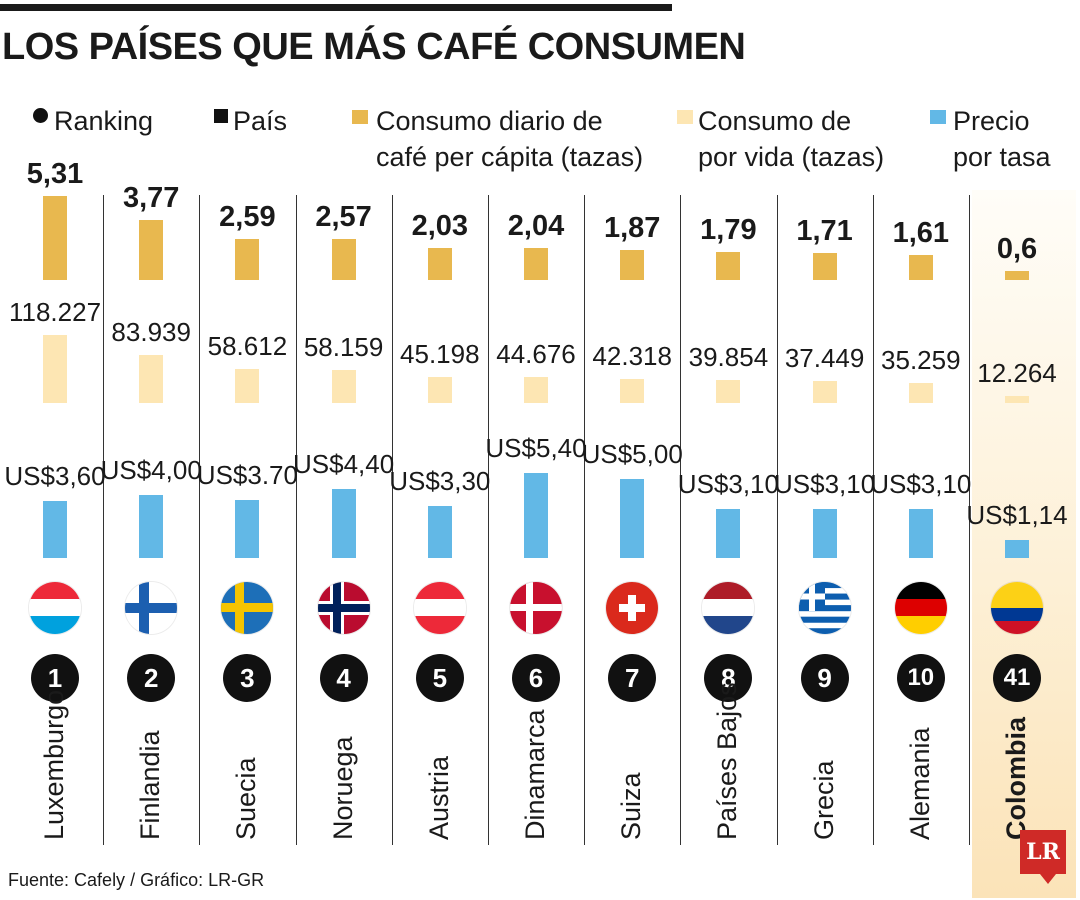  Describe the element at coordinates (439, 608) in the screenshot. I see `austria-flag` at that location.